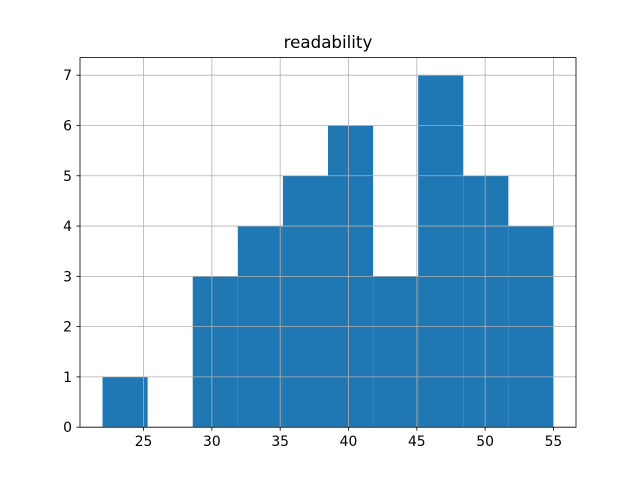 The image size is (640, 480). What do you see at coordinates (67, 428) in the screenshot?
I see `y-tick-label: 0` at bounding box center [67, 428].